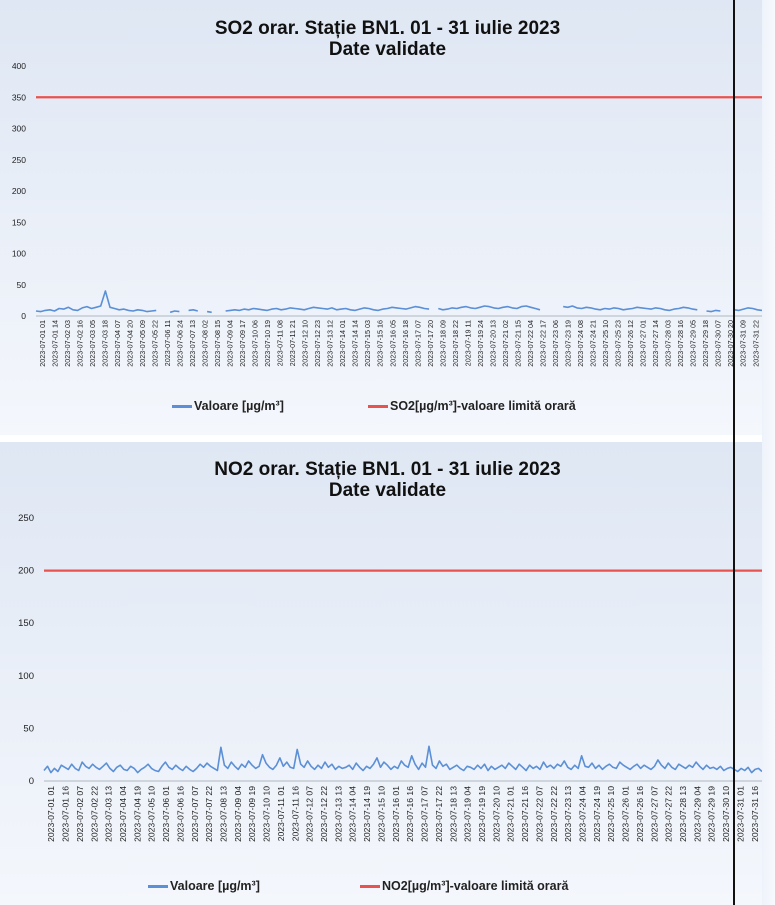  I want to click on x-tick-label: 2023-07-06 16, so click(180, 814).